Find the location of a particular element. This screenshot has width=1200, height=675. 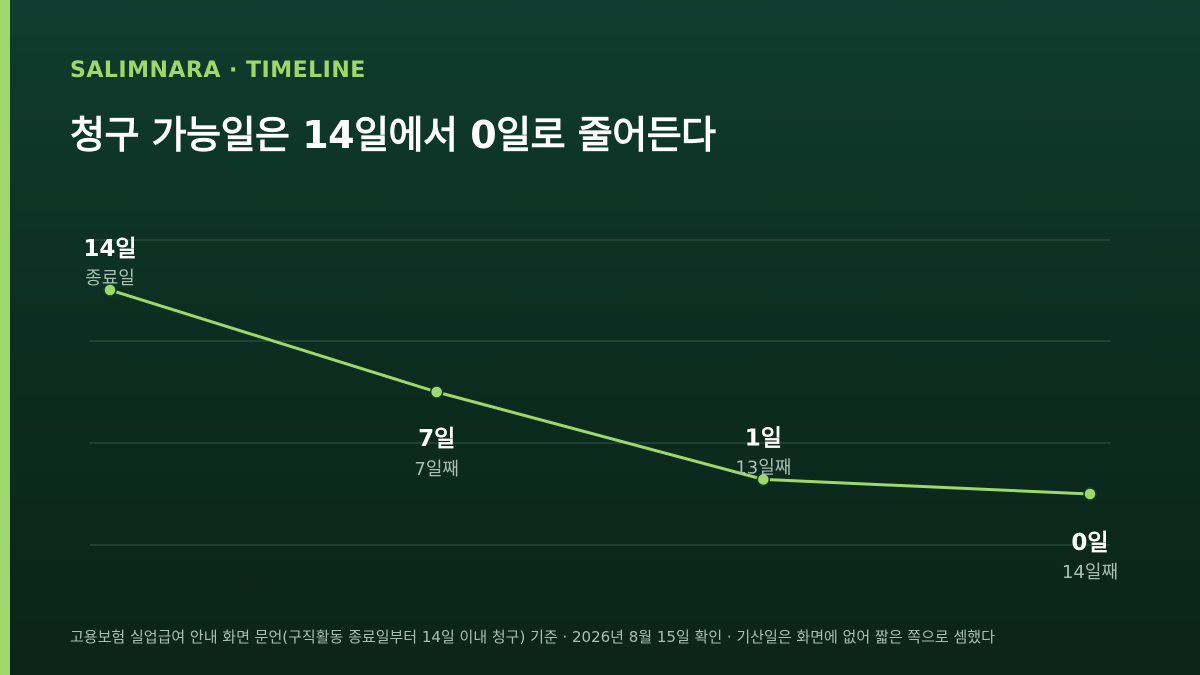

chart-title: 청구 가능일은 14일에서 0일로 줄어든다 is located at coordinates (393, 135).